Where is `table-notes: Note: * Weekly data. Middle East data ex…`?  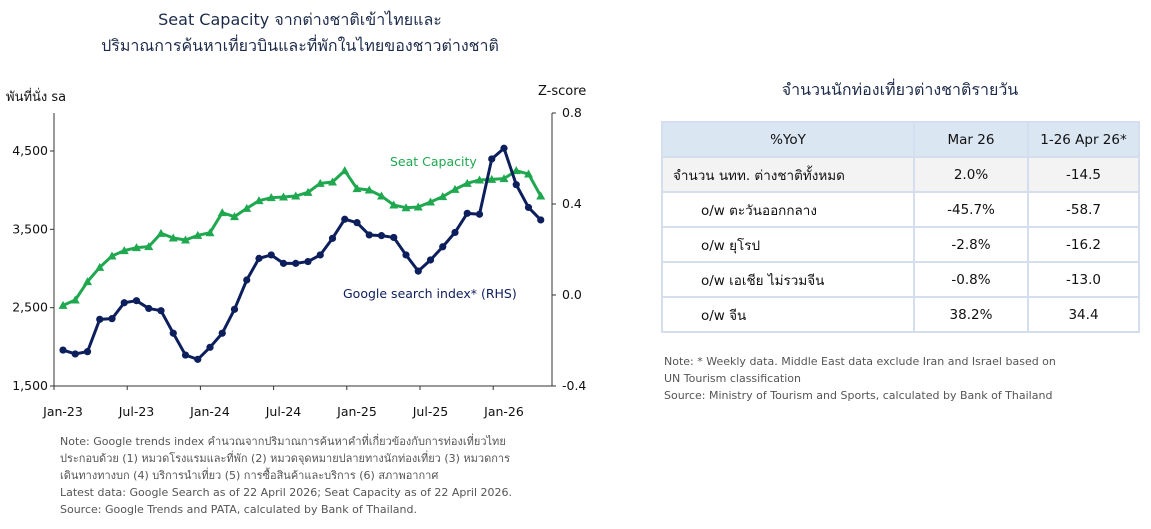 table-notes: Note: * Weekly data. Middle East data ex… is located at coordinates (860, 378).